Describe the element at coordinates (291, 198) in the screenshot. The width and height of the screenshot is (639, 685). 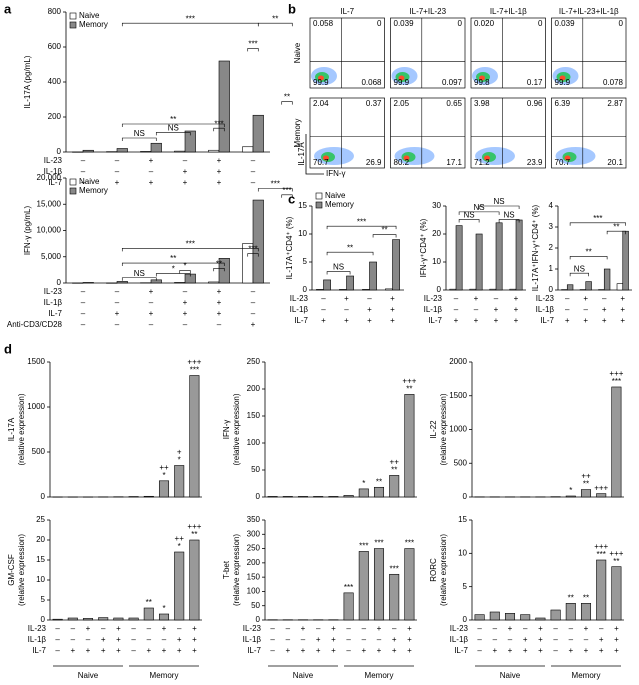
I see `panel-label: c` at that location.